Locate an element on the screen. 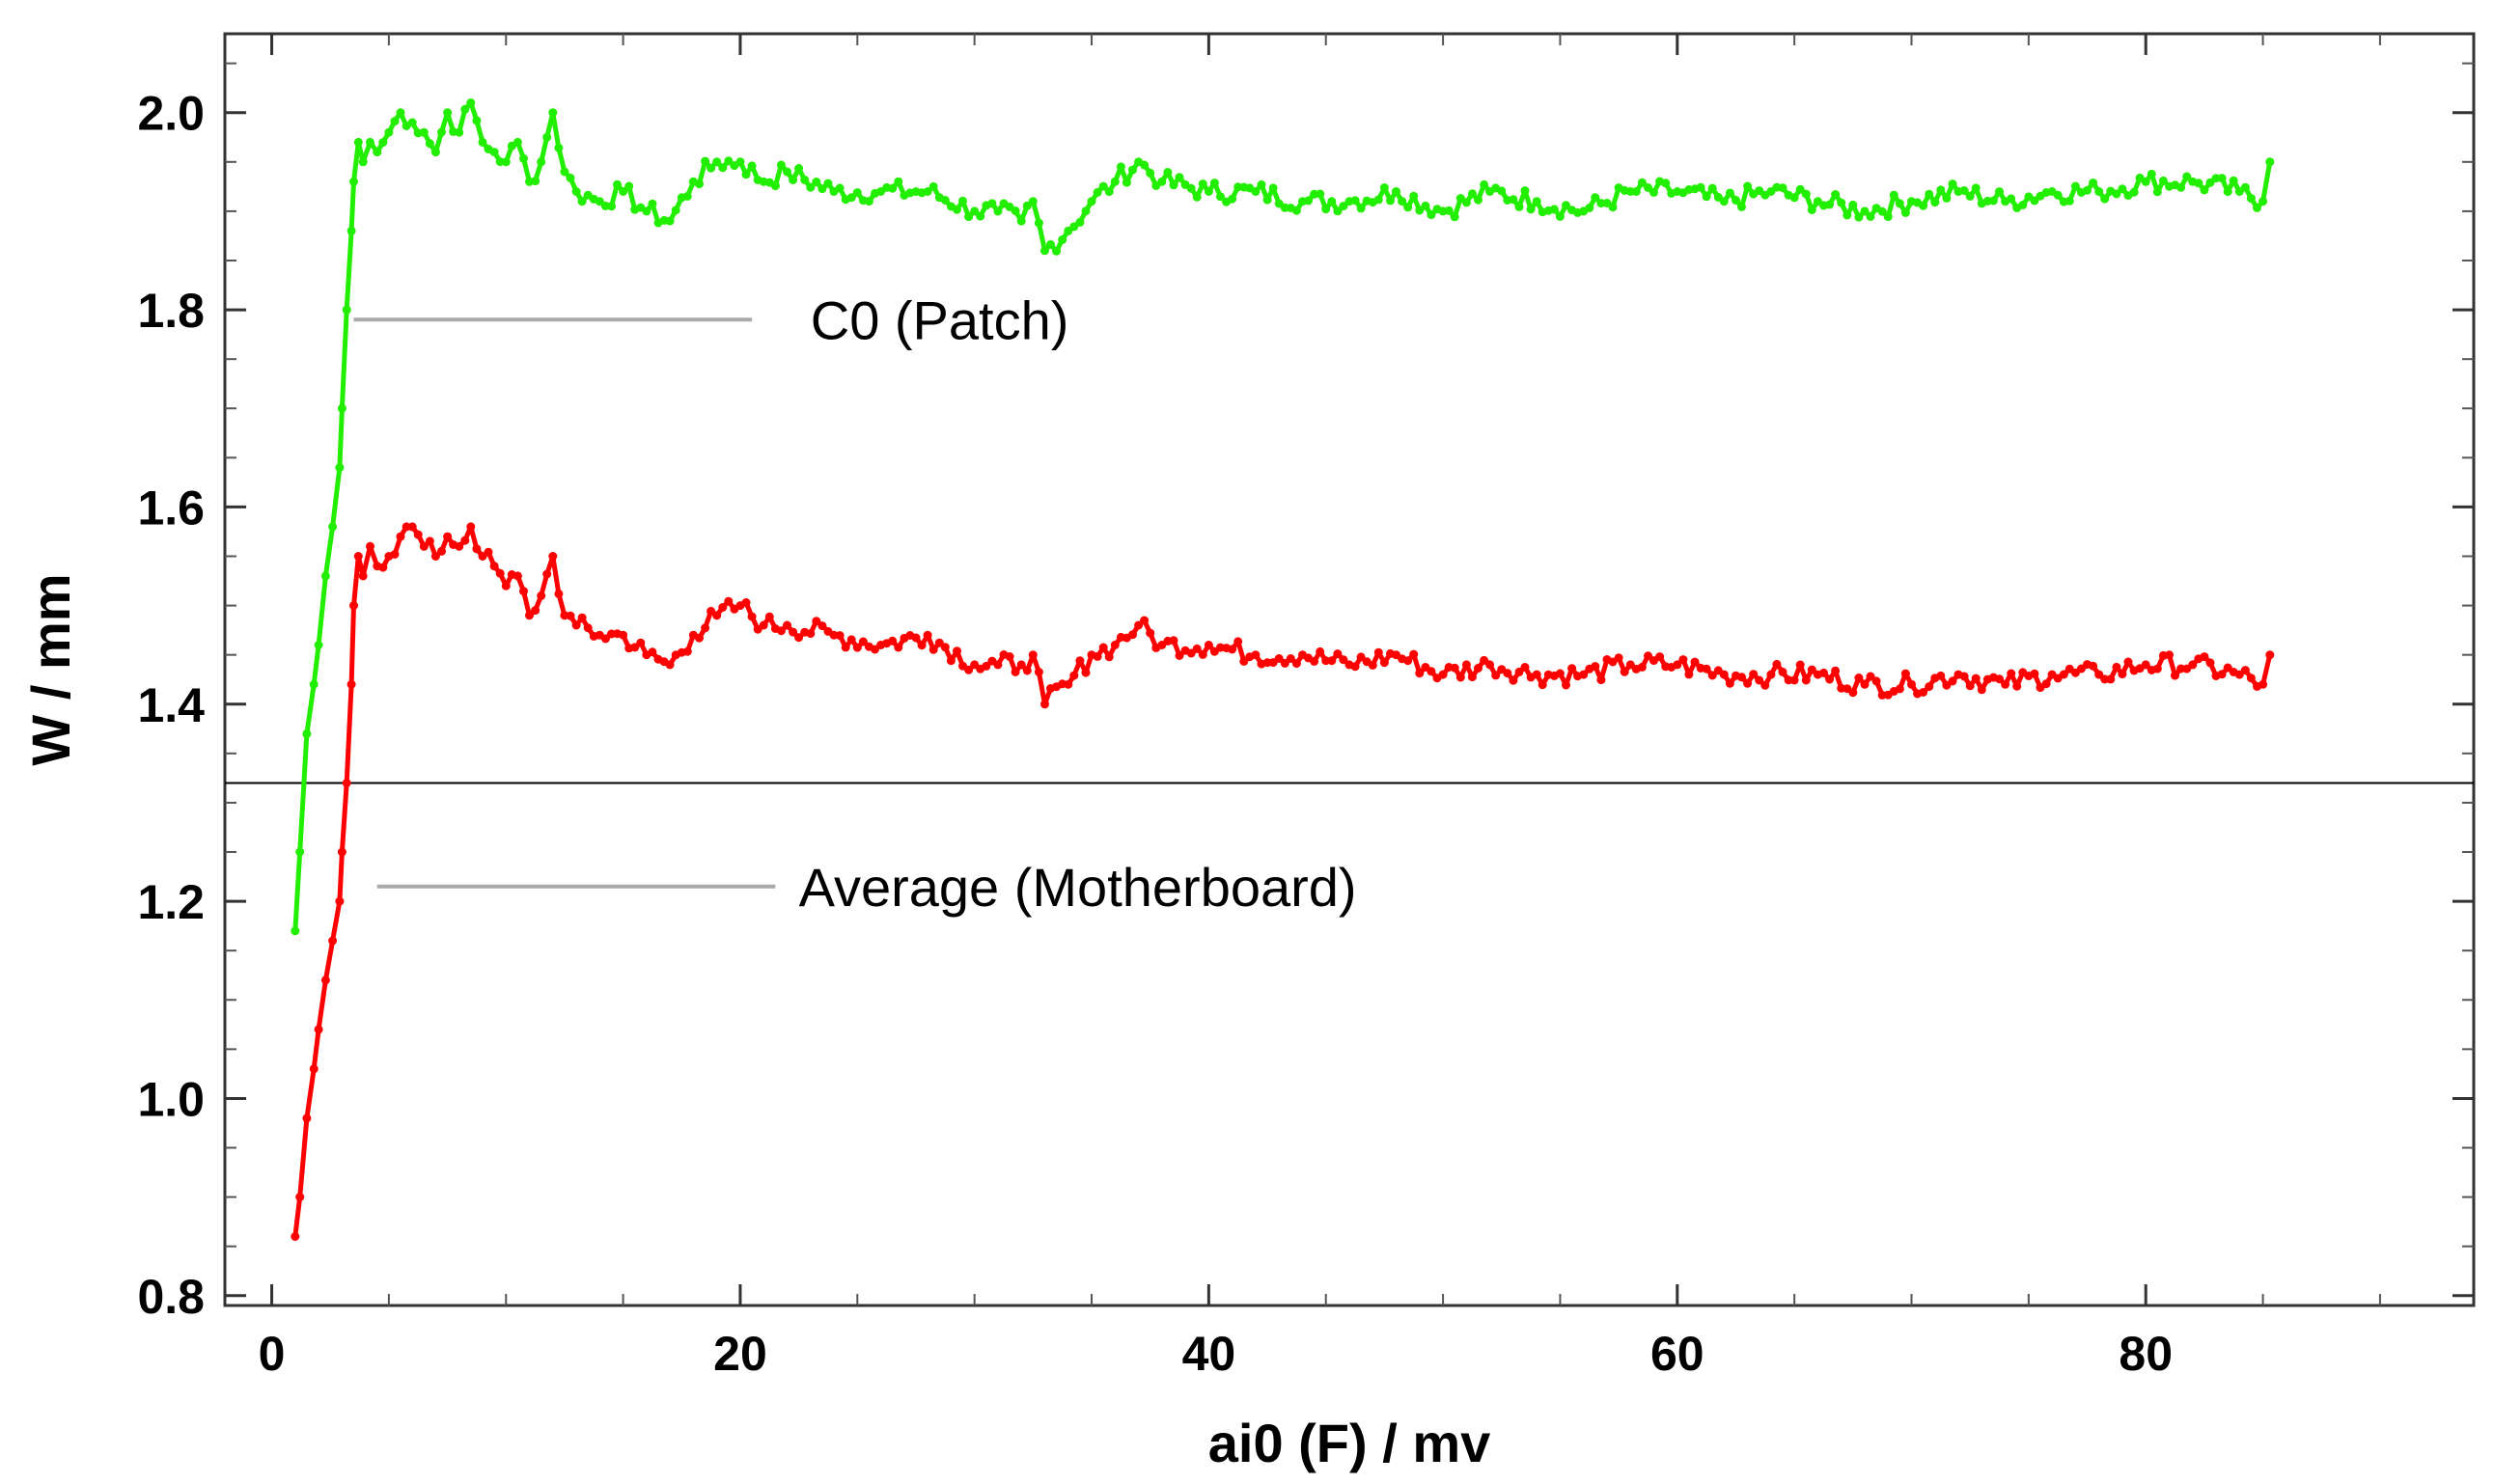  x-tick-label: 20 is located at coordinates (740, 1354).